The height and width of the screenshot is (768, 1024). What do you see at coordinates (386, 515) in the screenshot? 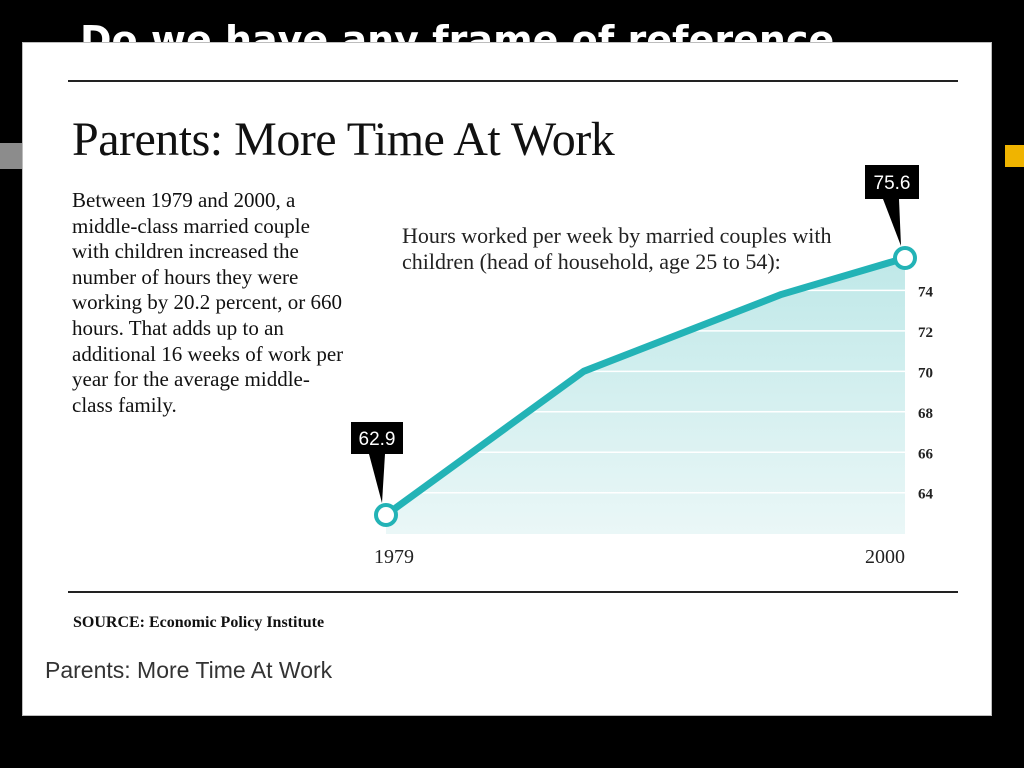
I see `data-point-62.9` at bounding box center [386, 515].